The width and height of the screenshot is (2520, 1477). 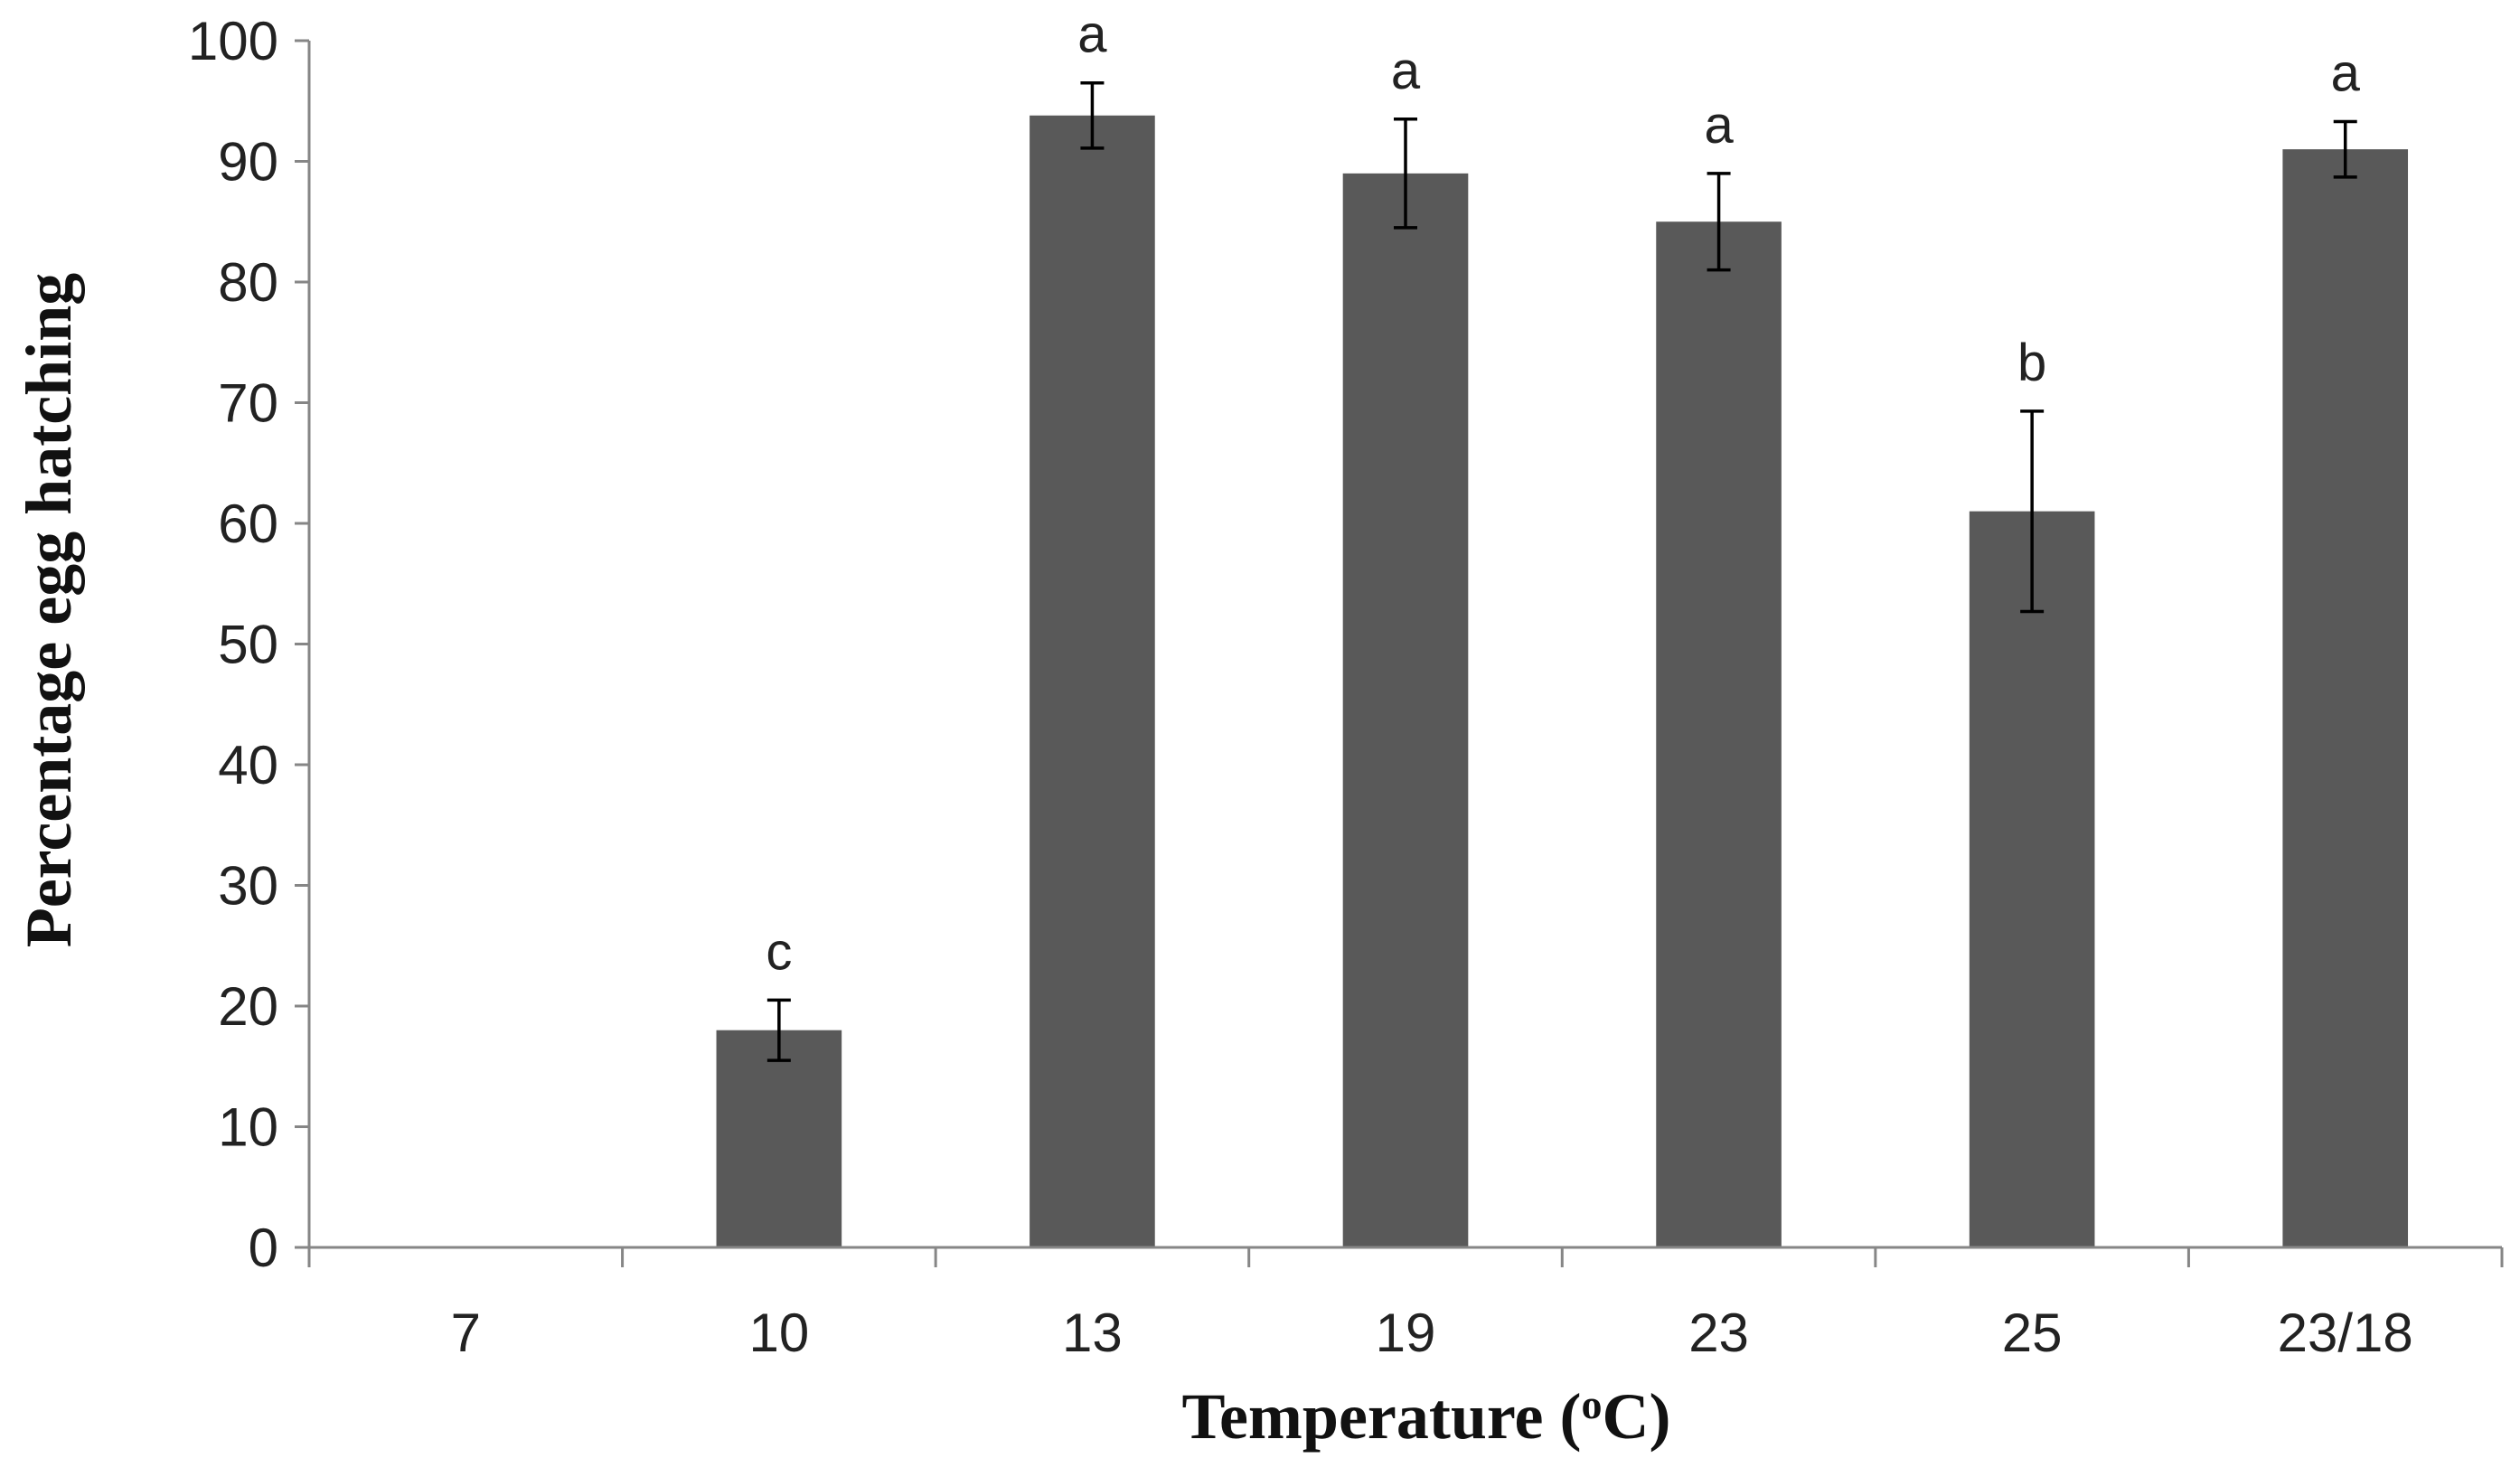 I want to click on y-tick-label: 50, so click(x=248, y=645).